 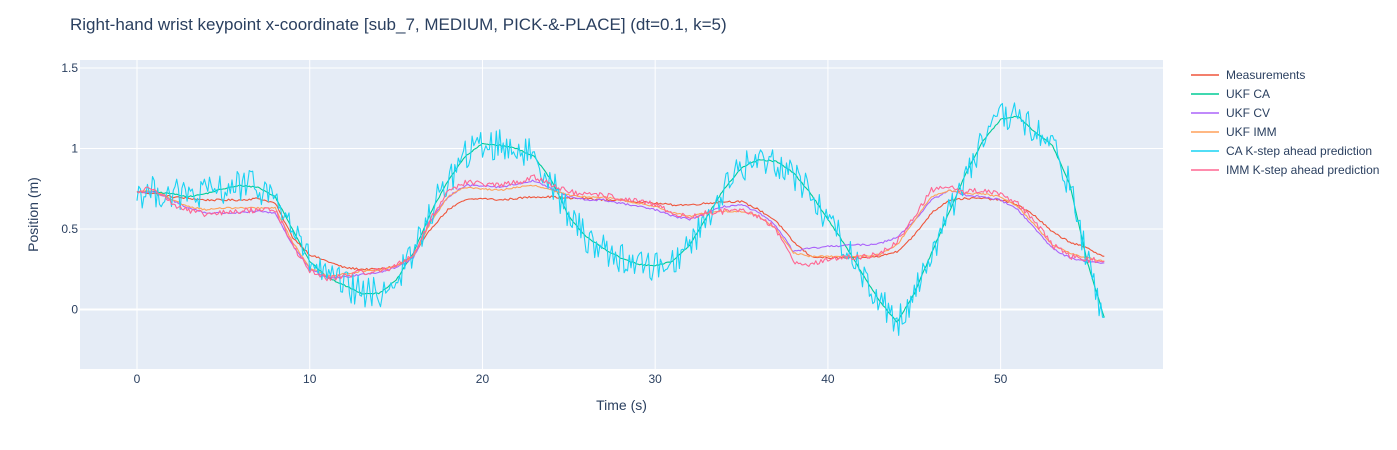 I want to click on legend-item: UKF IMM, so click(x=1234, y=132).